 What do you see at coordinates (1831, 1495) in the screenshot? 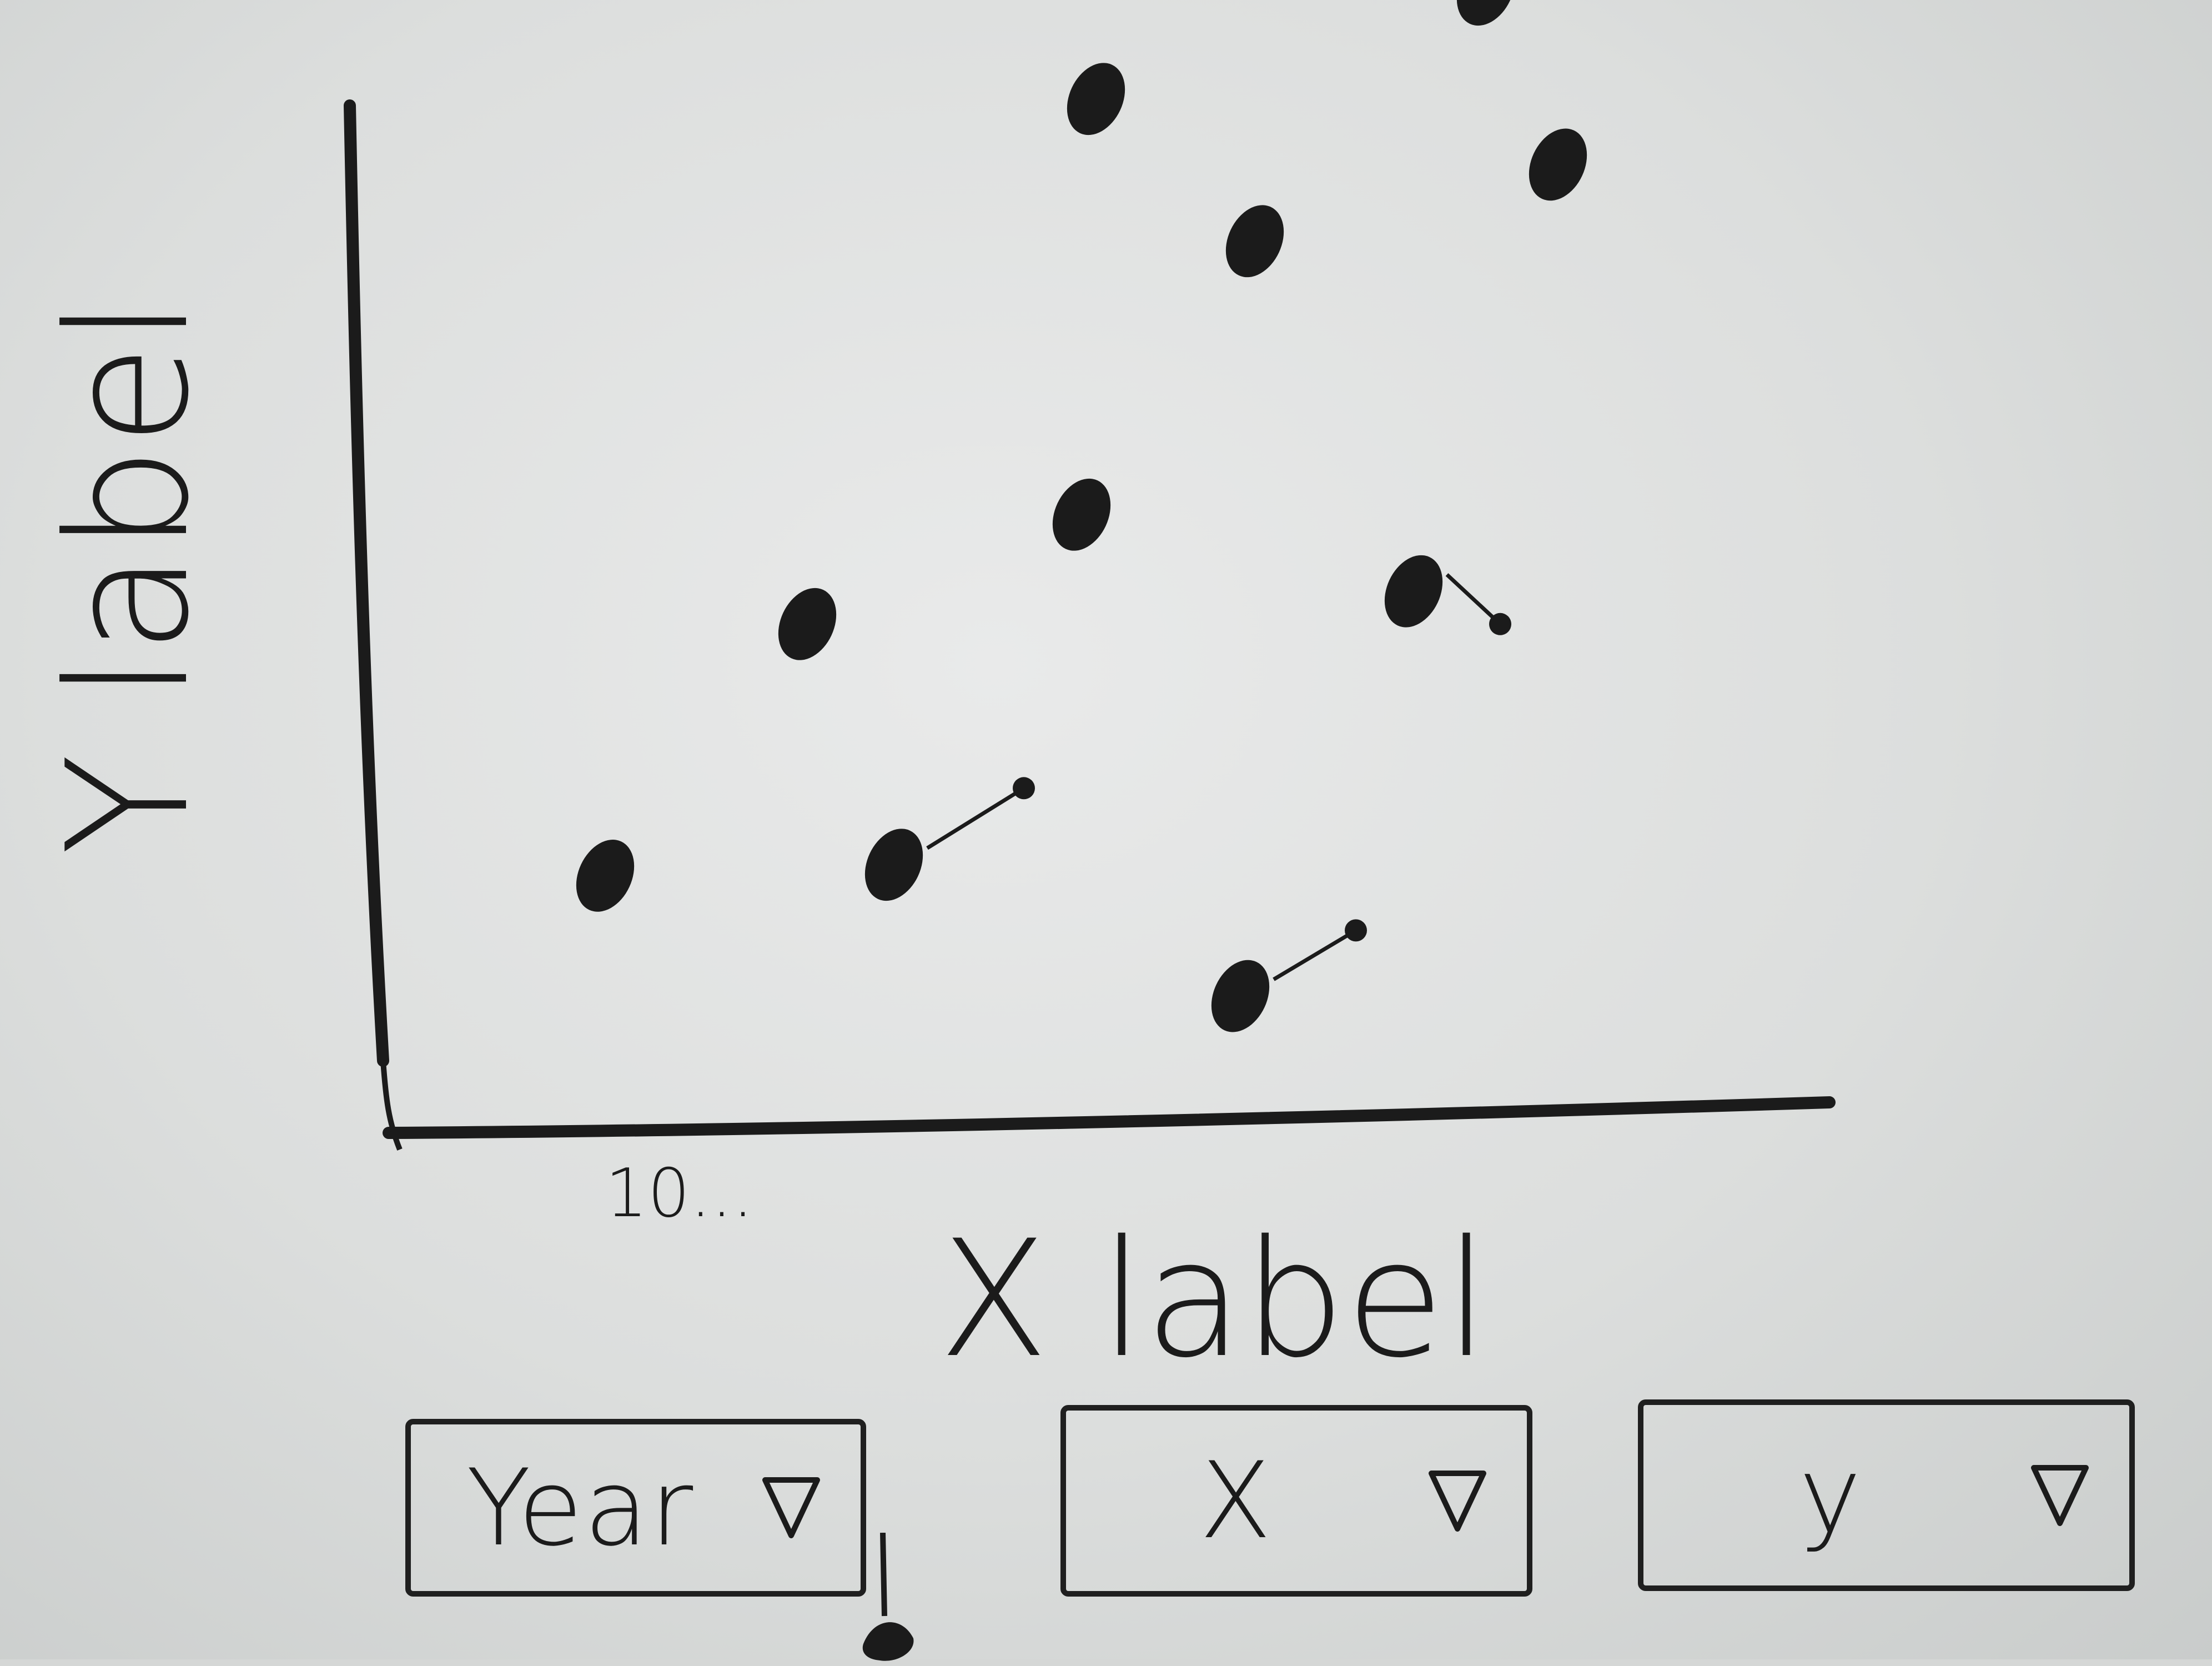
I see `y-dropdown-label: y` at bounding box center [1831, 1495].